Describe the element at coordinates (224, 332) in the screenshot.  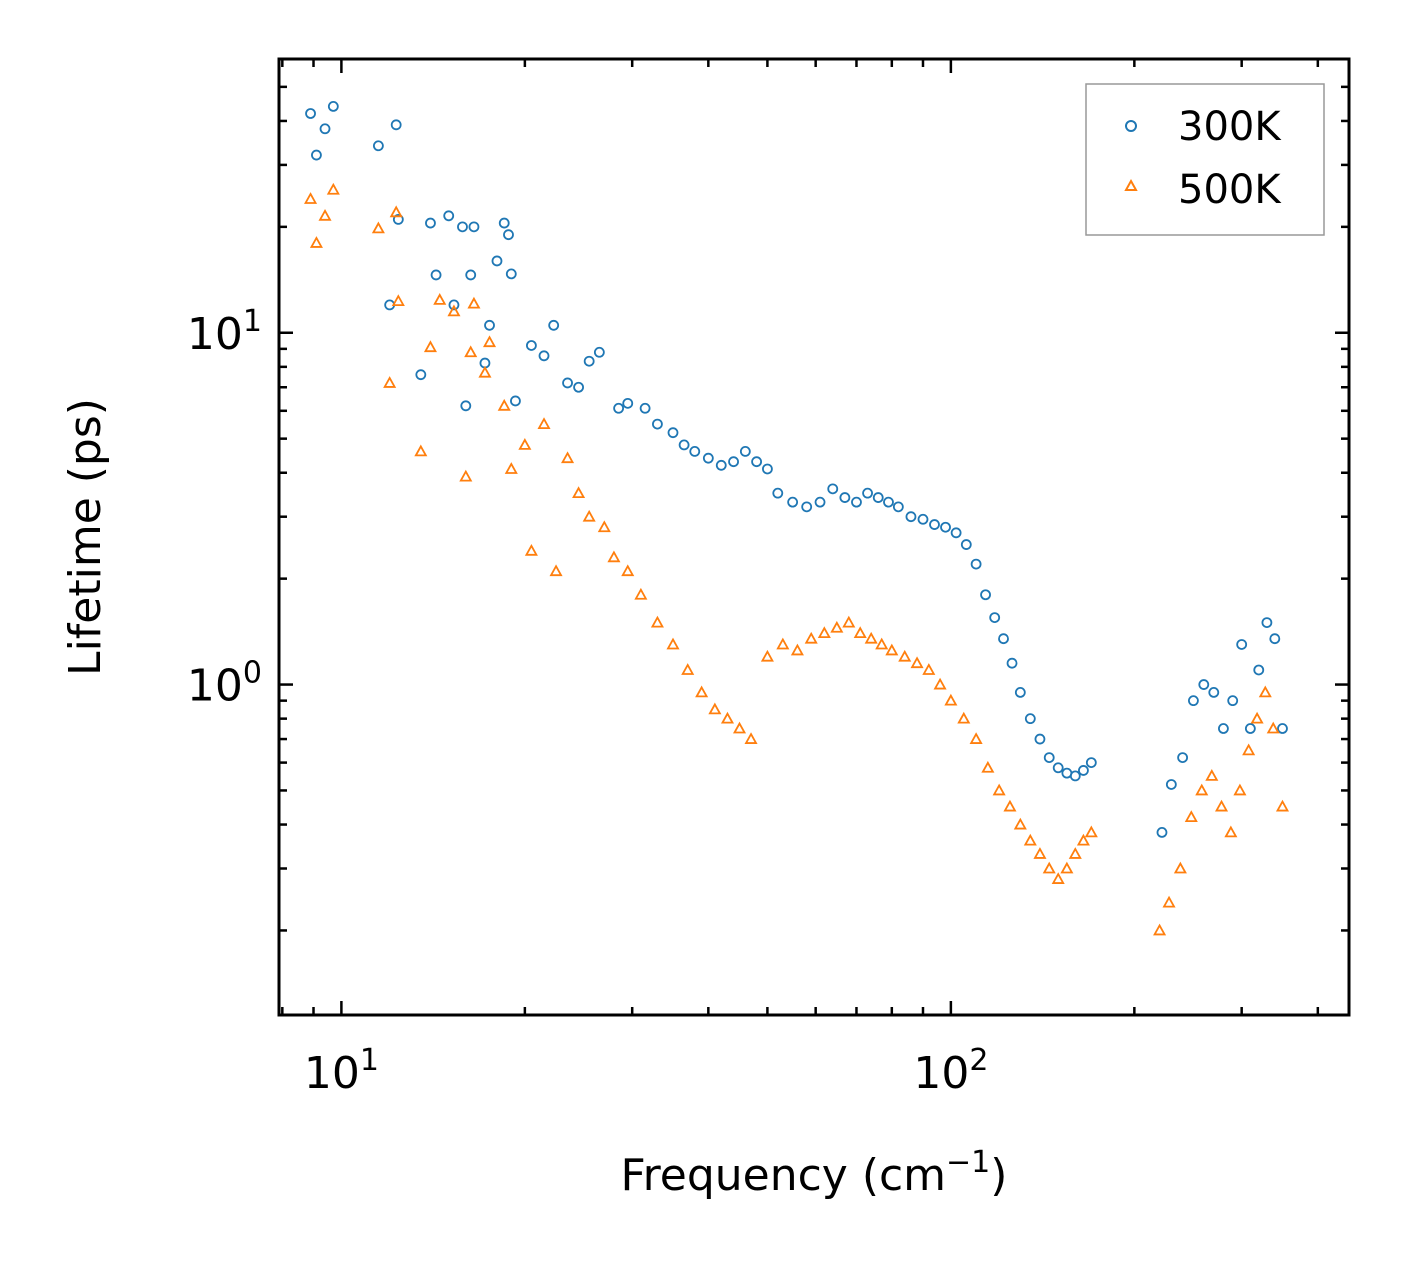
I see `y-tick-label: 101` at that location.